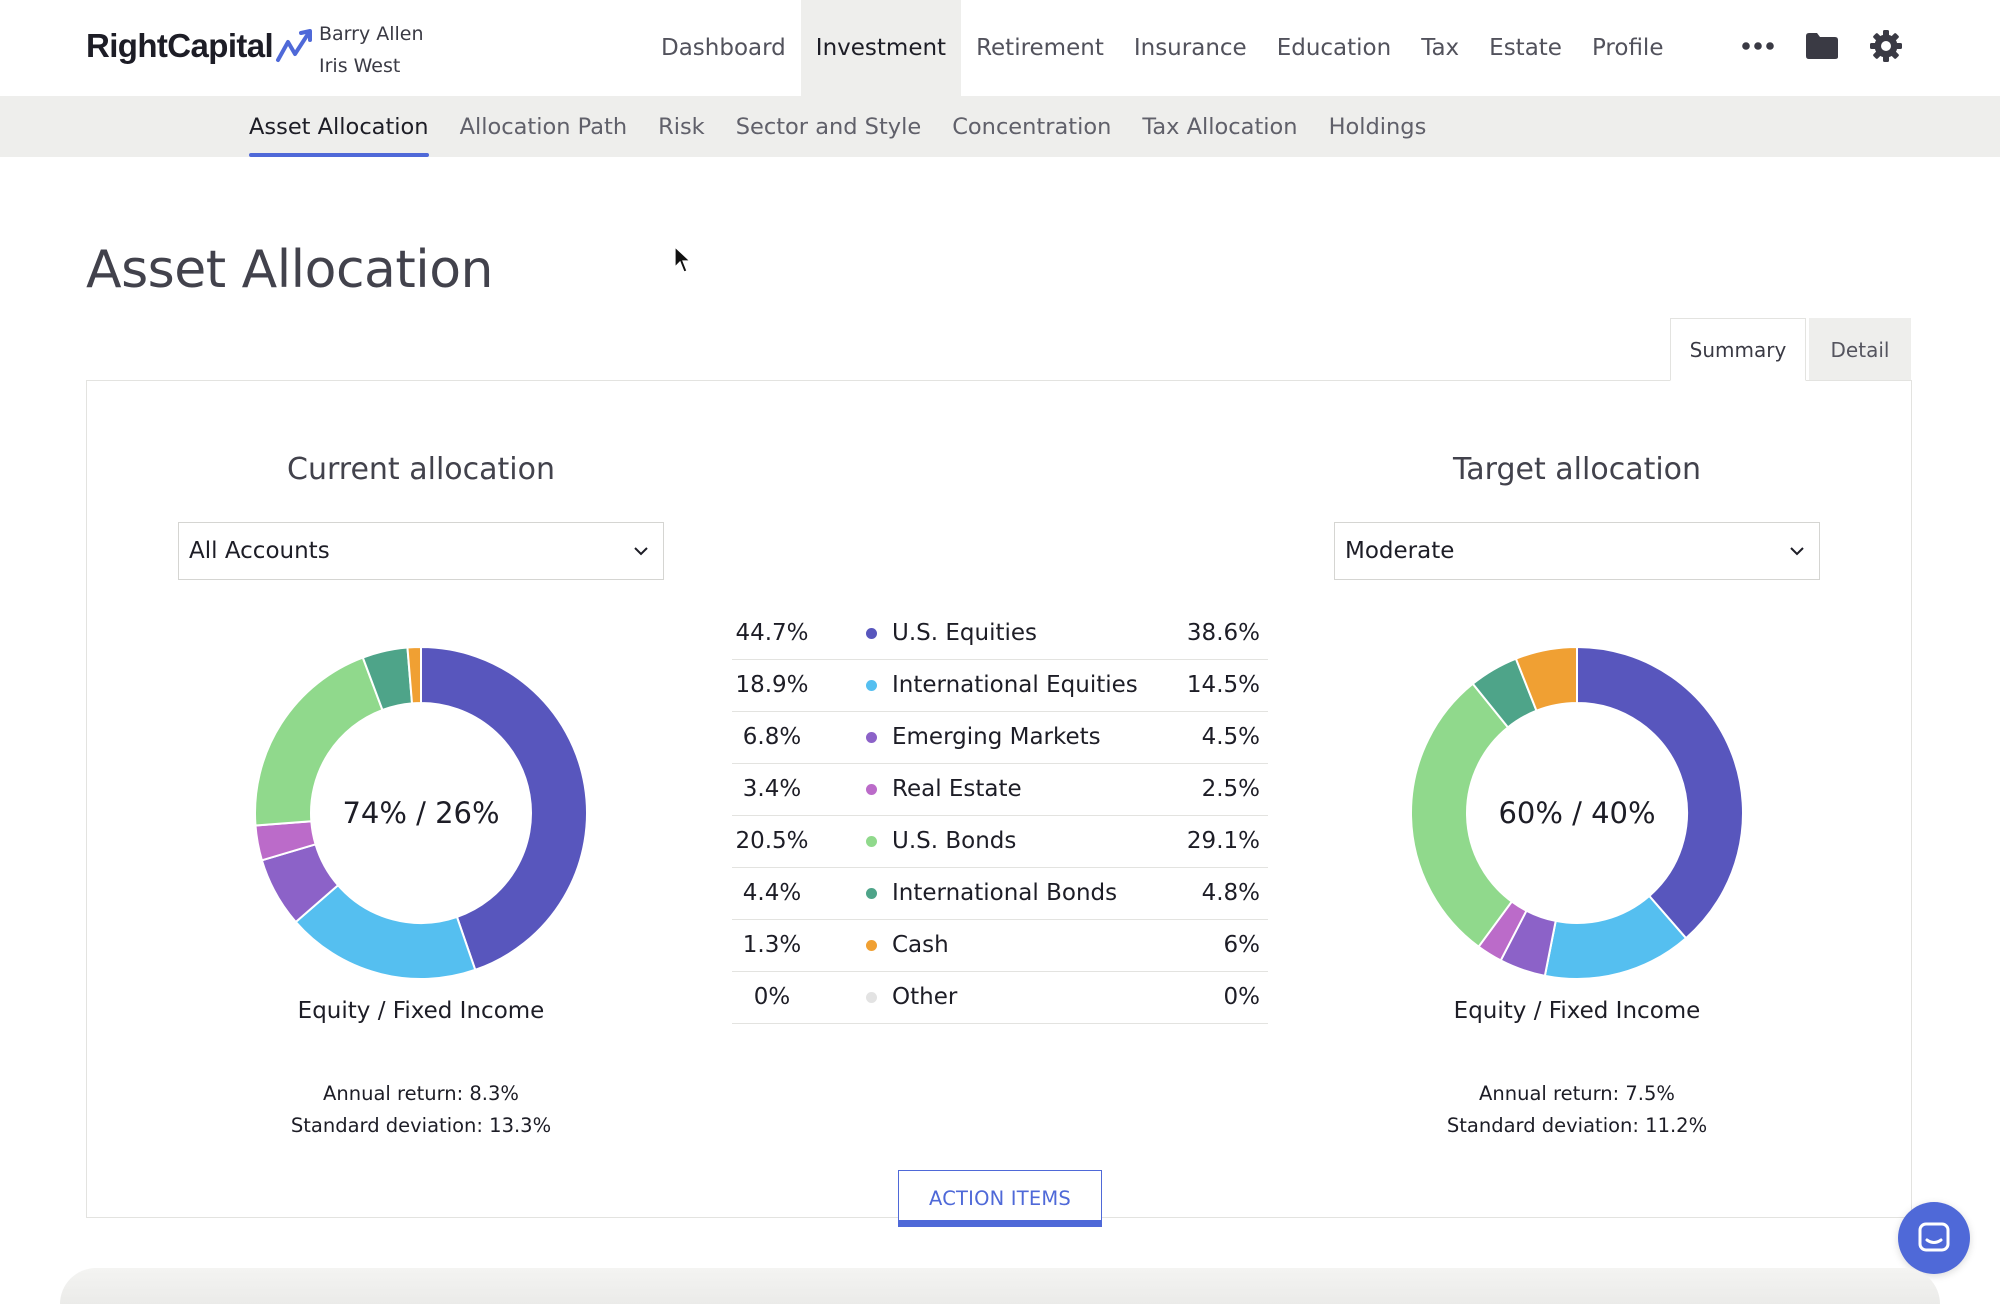 The image size is (2000, 1304). Describe the element at coordinates (1886, 46) in the screenshot. I see `gear-icon` at that location.